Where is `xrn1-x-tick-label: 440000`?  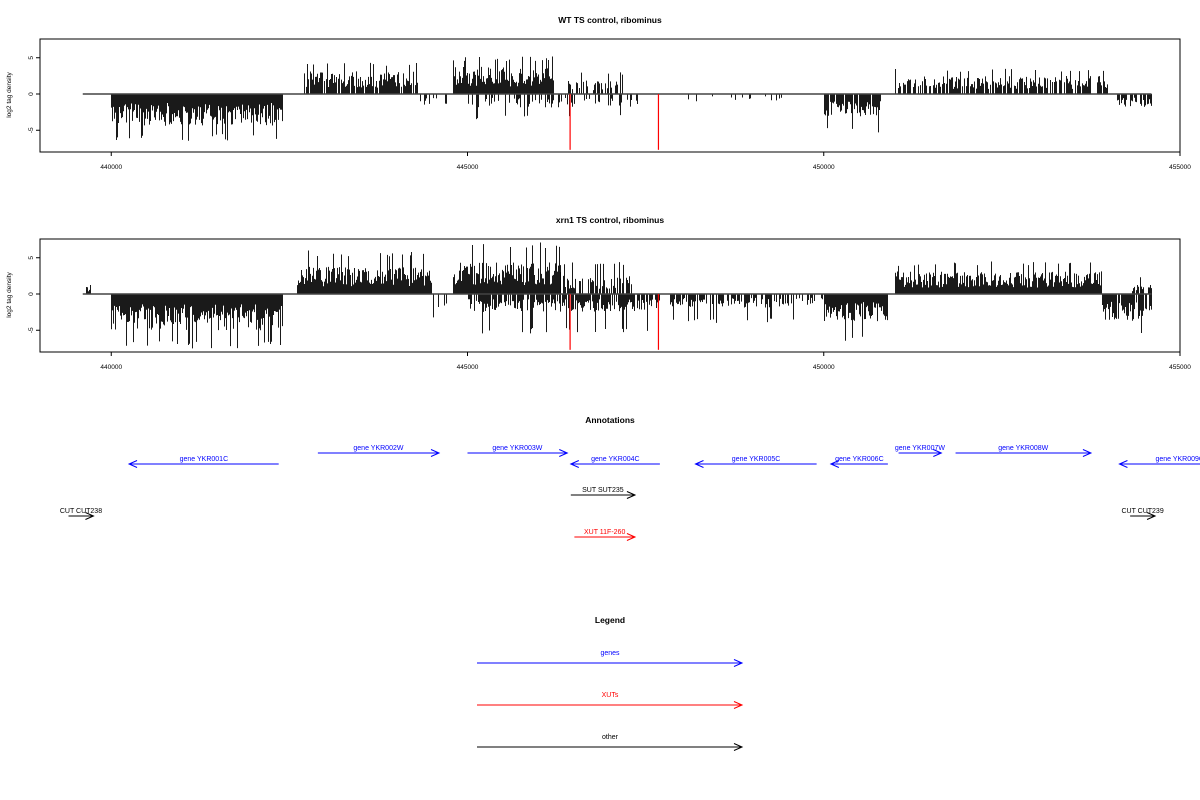 xrn1-x-tick-label: 440000 is located at coordinates (111, 367).